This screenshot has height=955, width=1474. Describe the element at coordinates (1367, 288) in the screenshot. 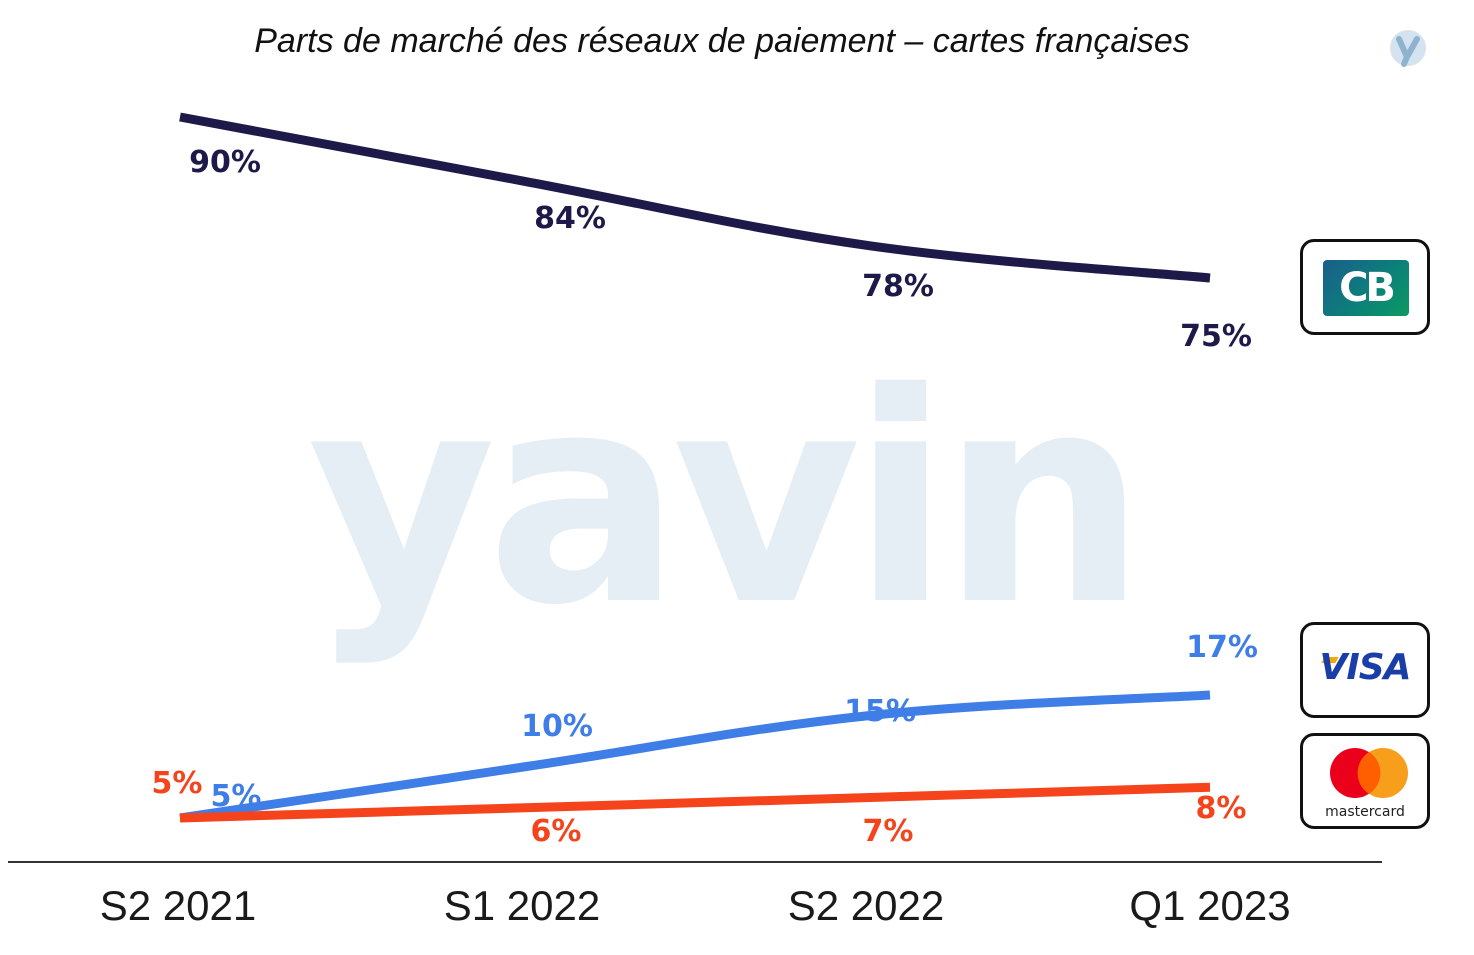

I see `cb-logo-text: CB` at that location.